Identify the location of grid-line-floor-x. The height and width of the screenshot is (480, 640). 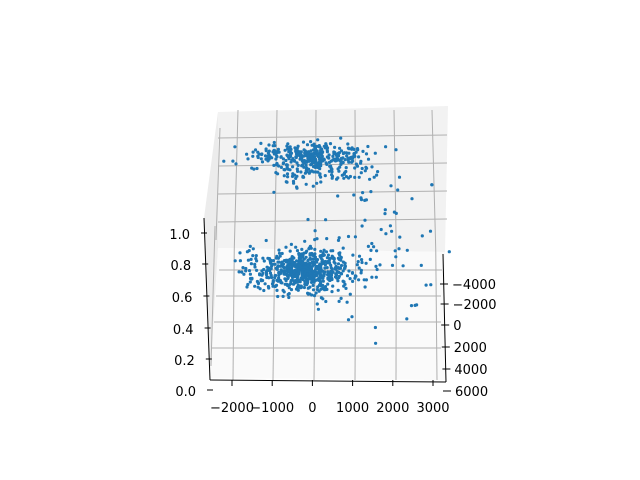
(274, 315).